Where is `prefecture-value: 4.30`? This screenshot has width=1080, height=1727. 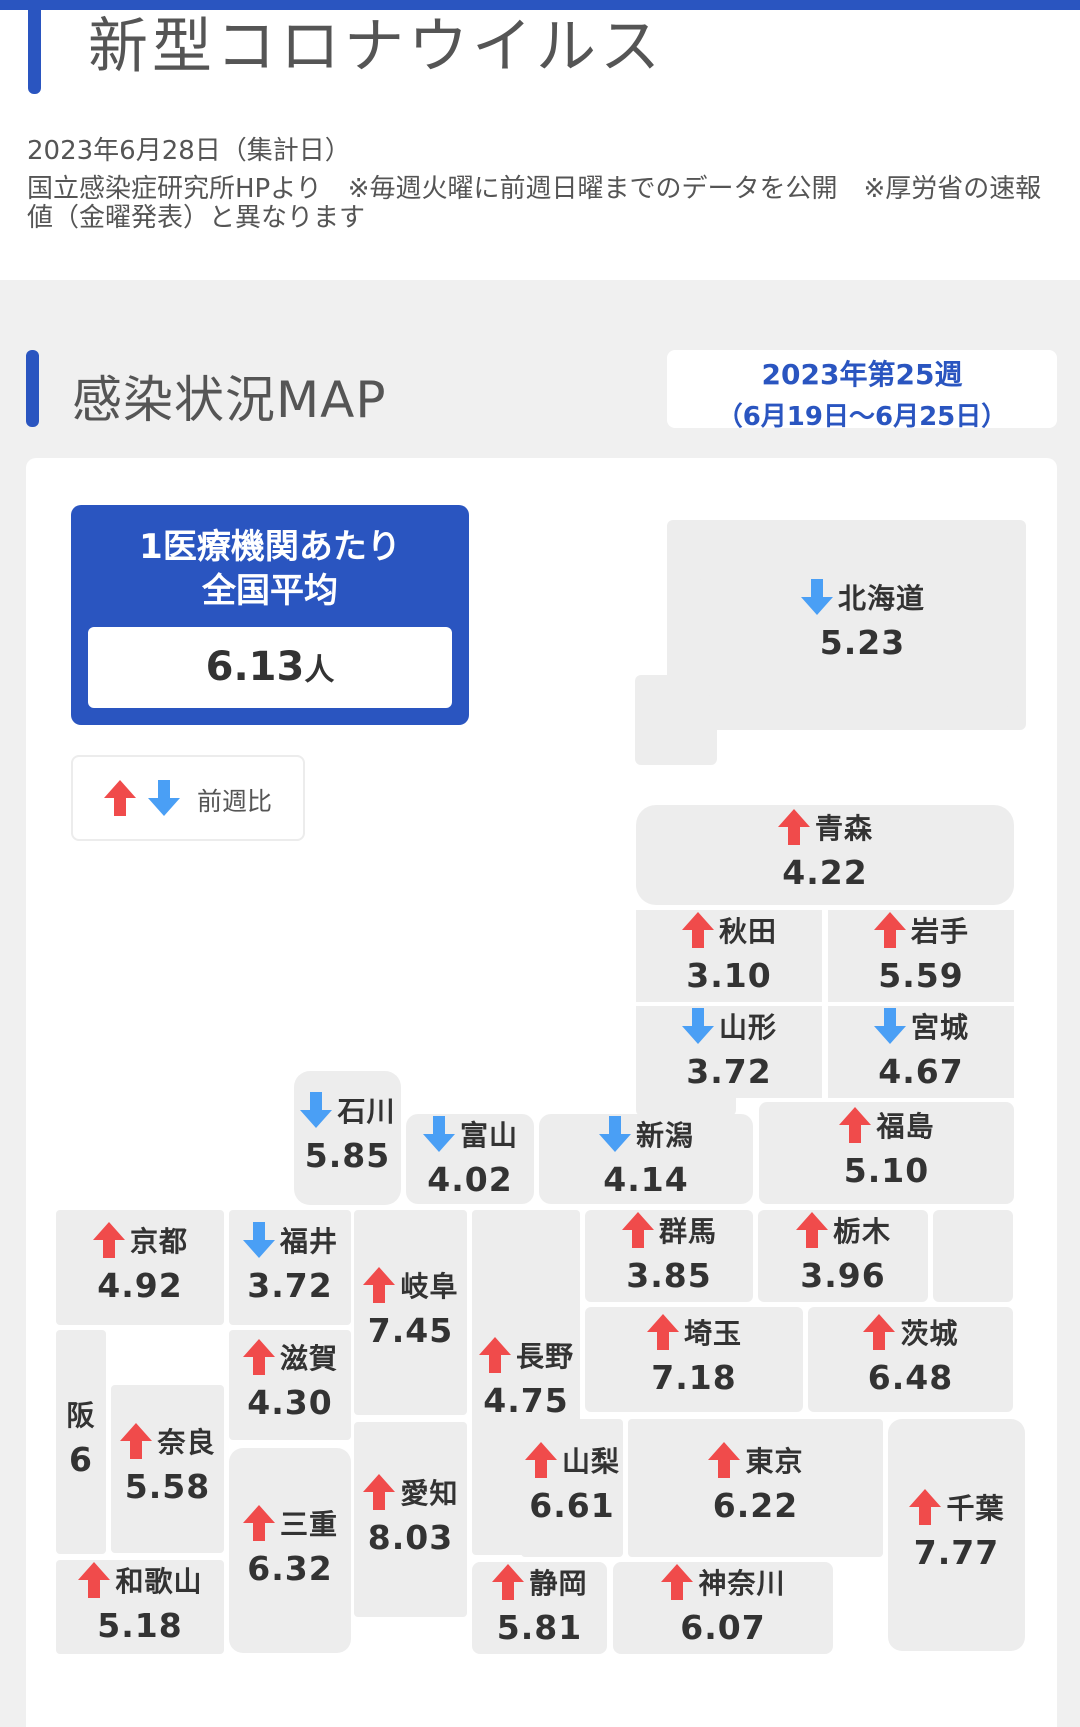 prefecture-value: 4.30 is located at coordinates (290, 1402).